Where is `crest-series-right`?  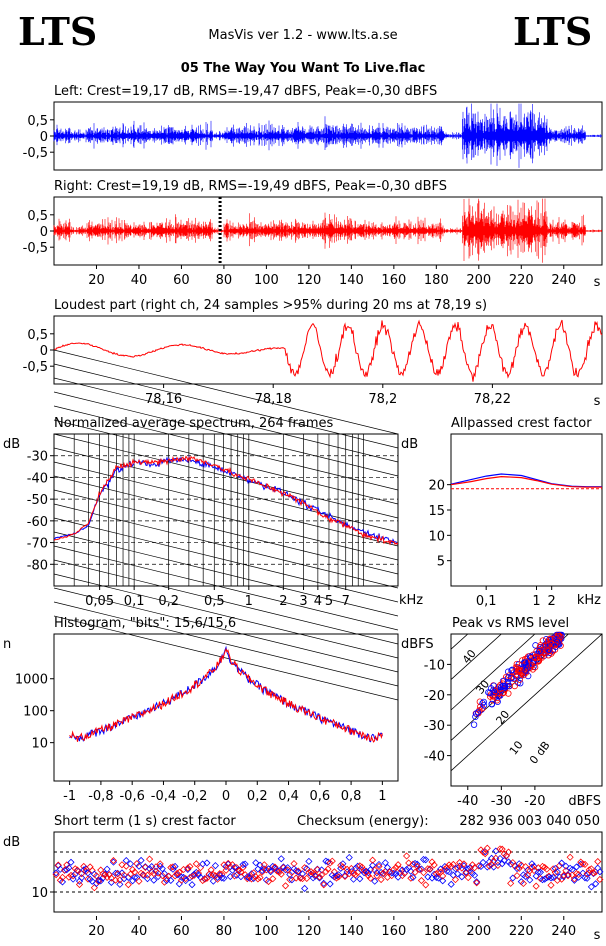
crest-series-right is located at coordinates (526, 481).